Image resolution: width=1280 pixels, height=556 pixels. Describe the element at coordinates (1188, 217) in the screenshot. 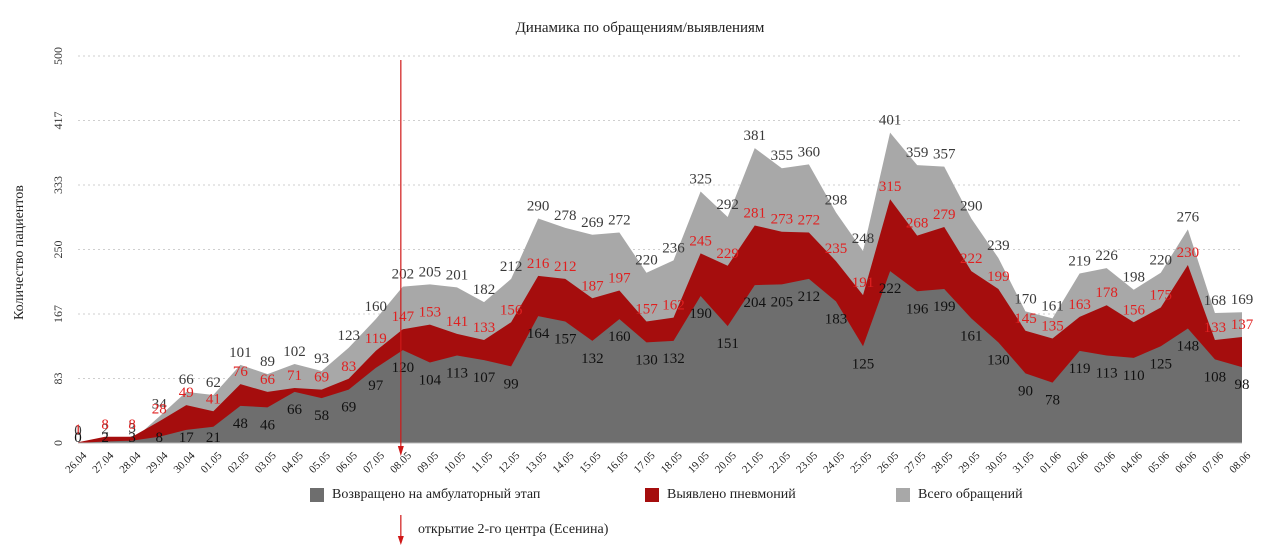

I see `data-label-s0-41: 276` at that location.